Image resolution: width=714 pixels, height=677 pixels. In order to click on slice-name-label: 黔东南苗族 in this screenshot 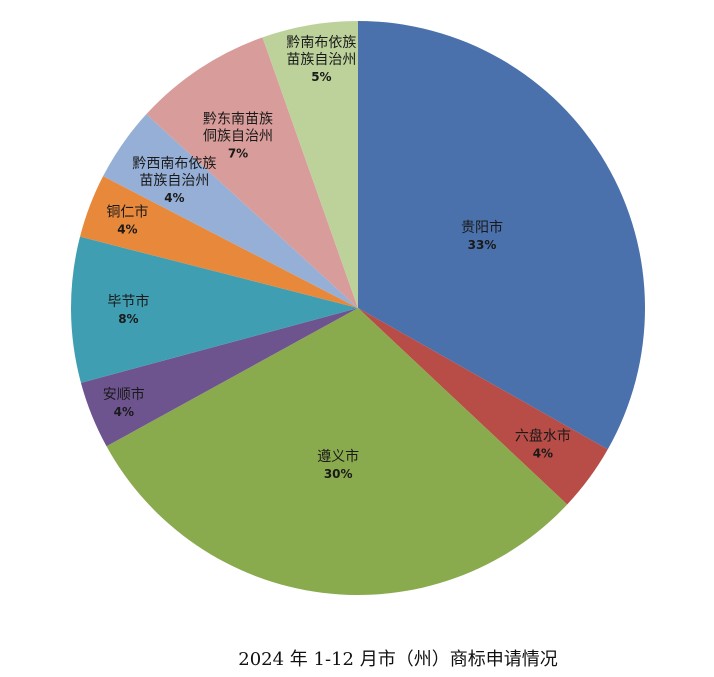, I will do `click(238, 120)`.